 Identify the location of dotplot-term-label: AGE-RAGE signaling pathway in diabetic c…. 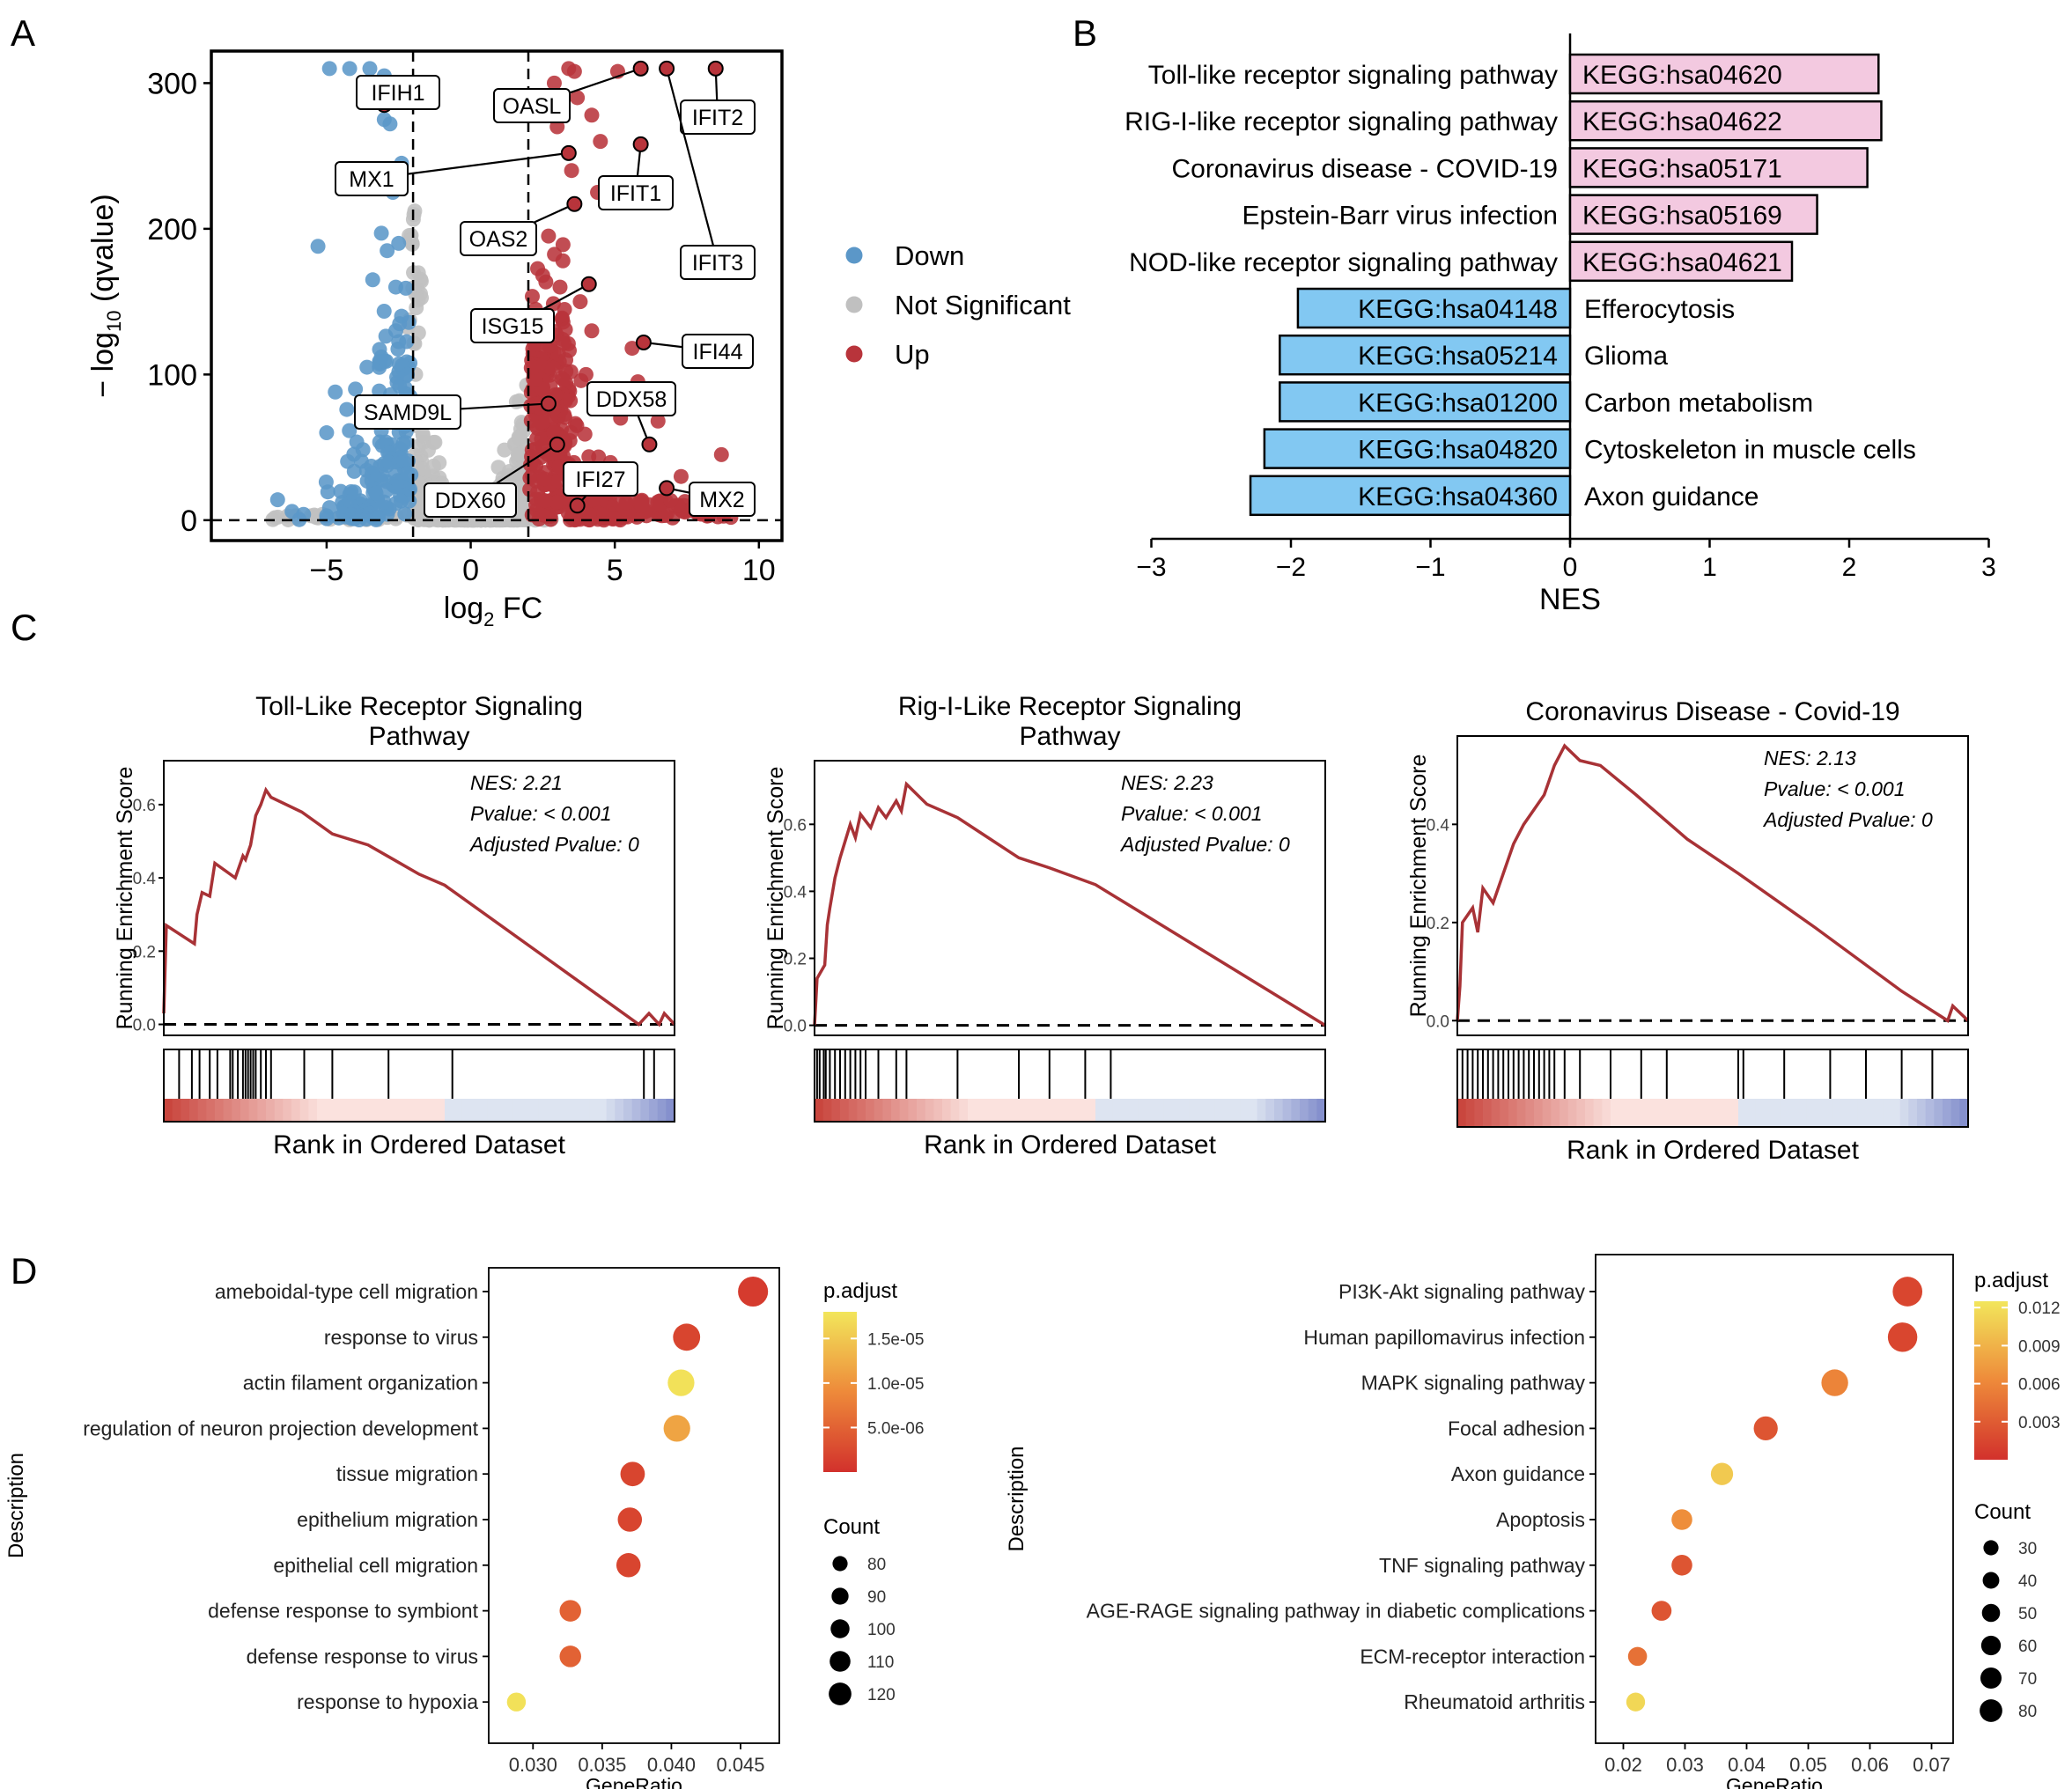
(1336, 1611).